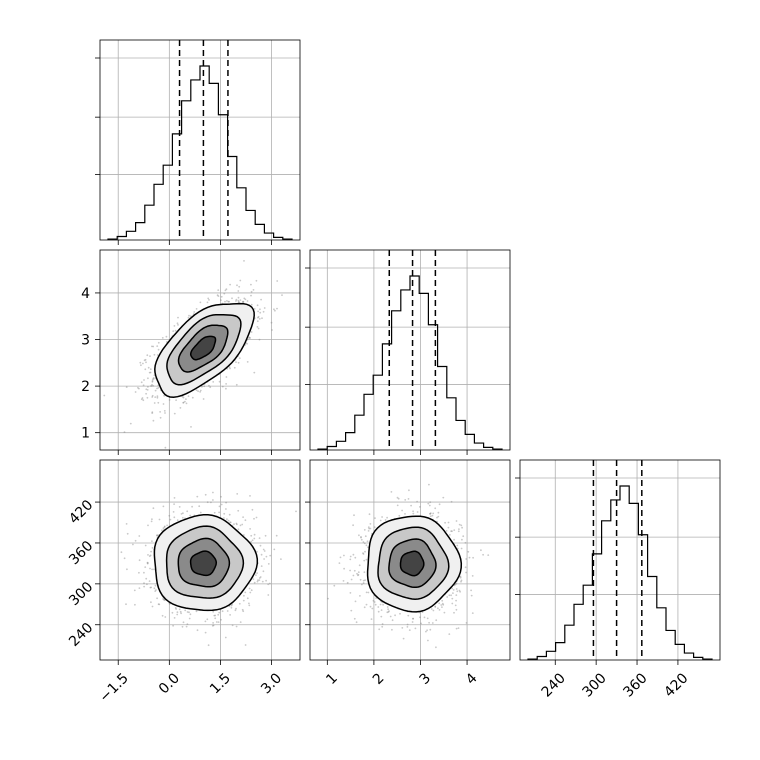  Describe the element at coordinates (554, 685) in the screenshot. I see `x-tick-label: 240` at that location.